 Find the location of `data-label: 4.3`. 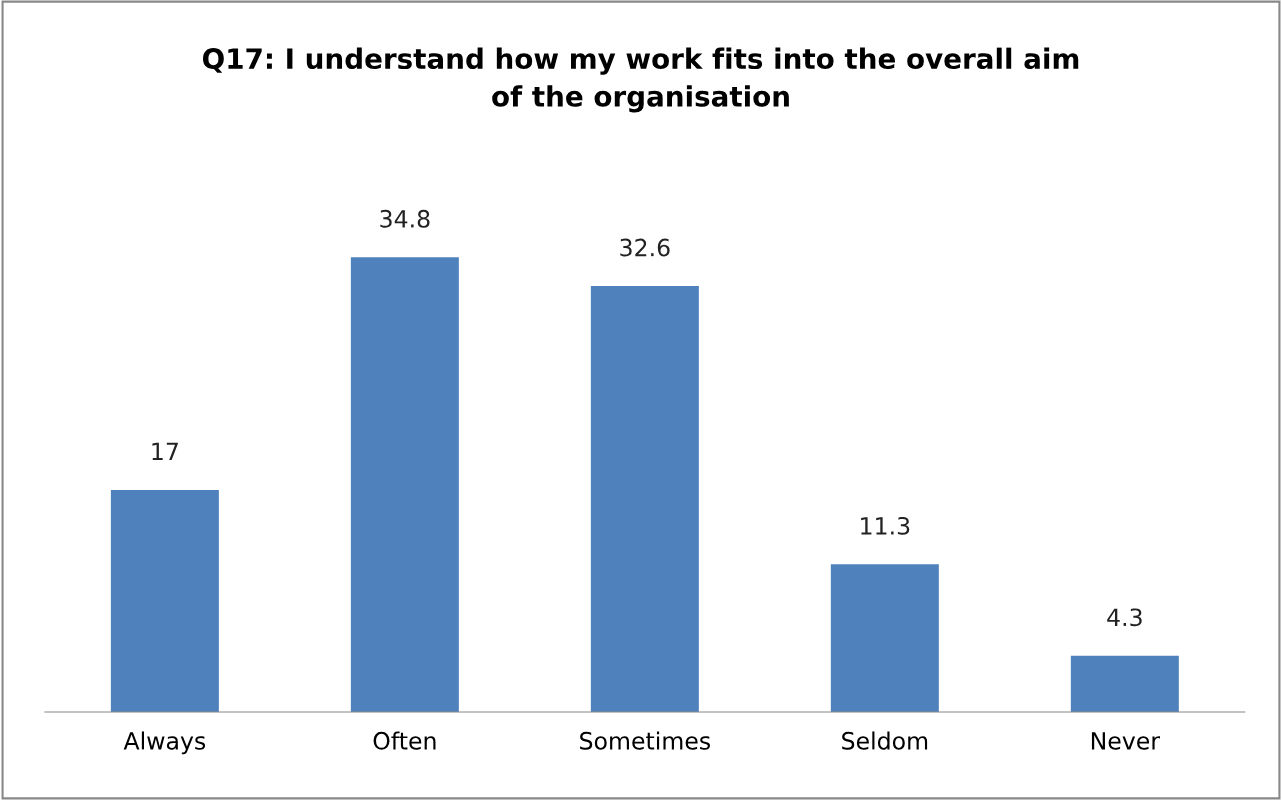

data-label: 4.3 is located at coordinates (1124, 617).